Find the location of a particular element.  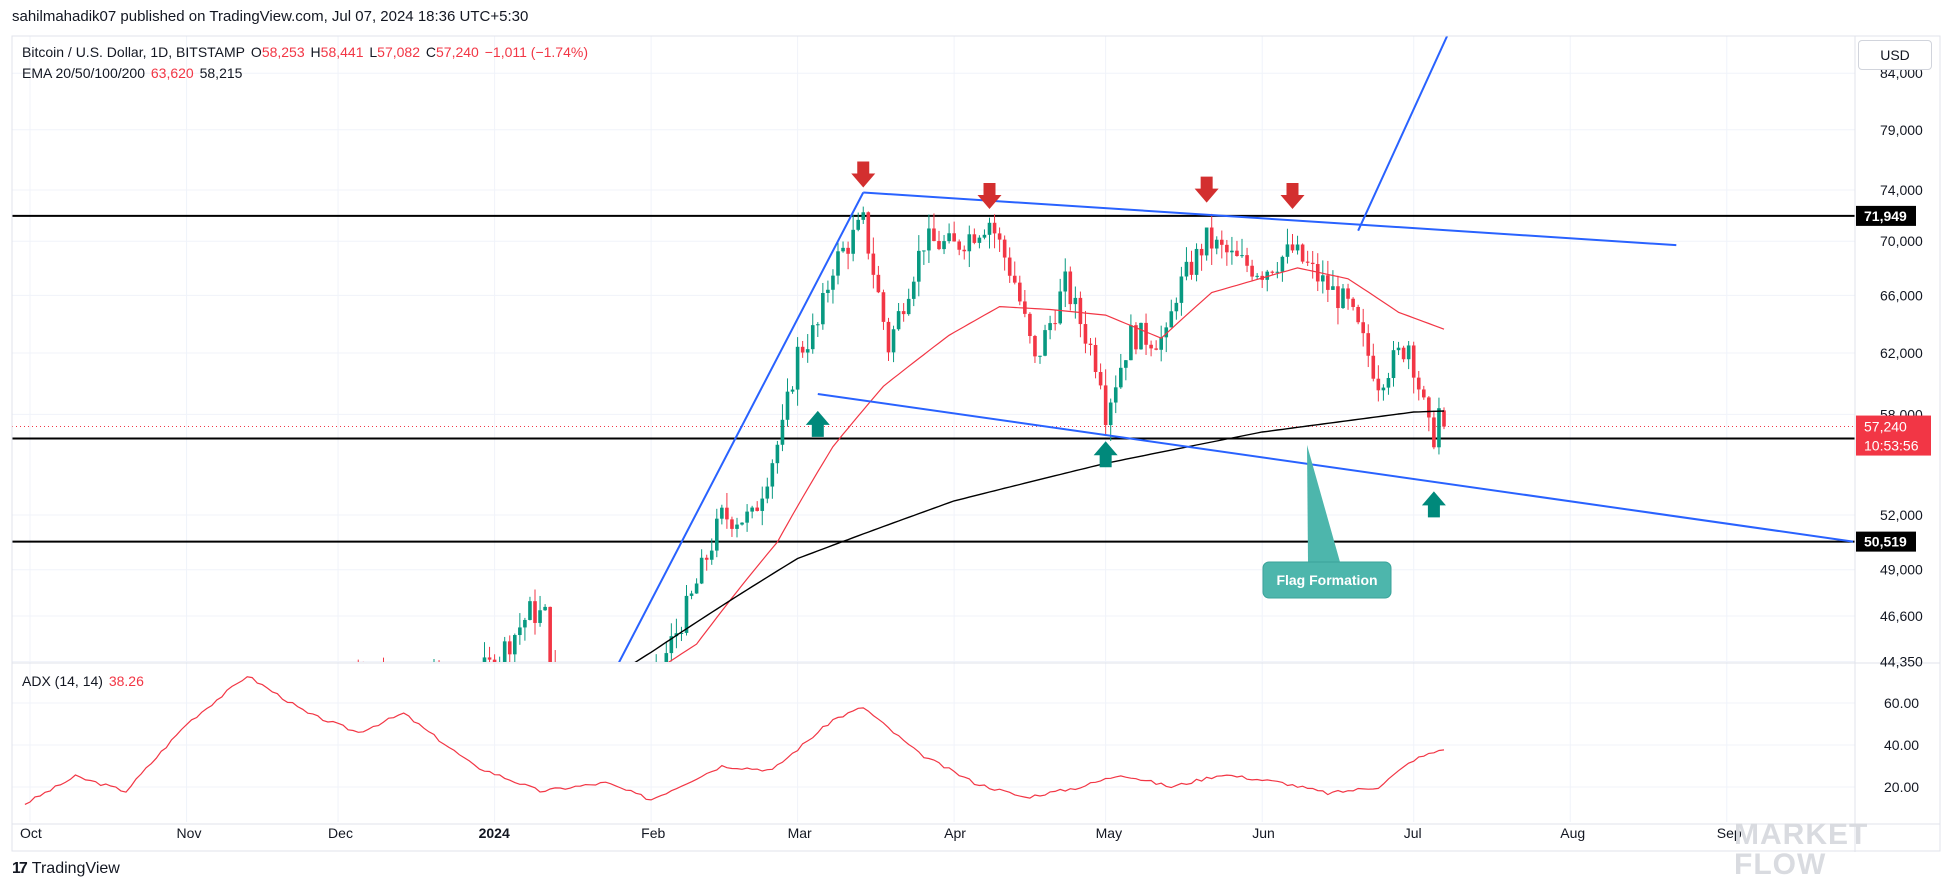

last-price-label: 57,240 is located at coordinates (1885, 427).